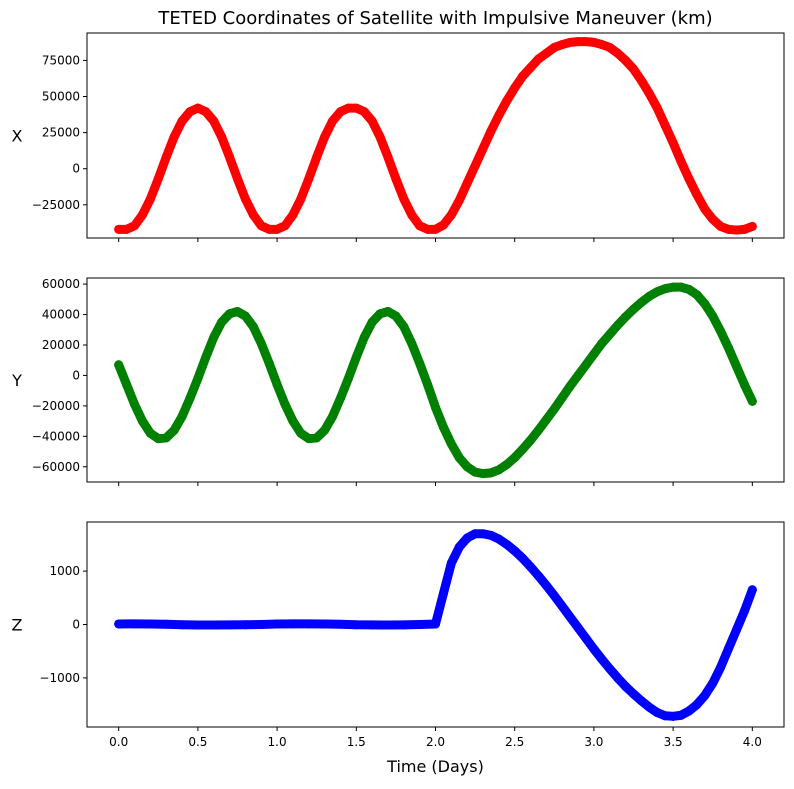 The height and width of the screenshot is (789, 794). Describe the element at coordinates (197, 742) in the screenshot. I see `x-tick-label: 0.5` at that location.